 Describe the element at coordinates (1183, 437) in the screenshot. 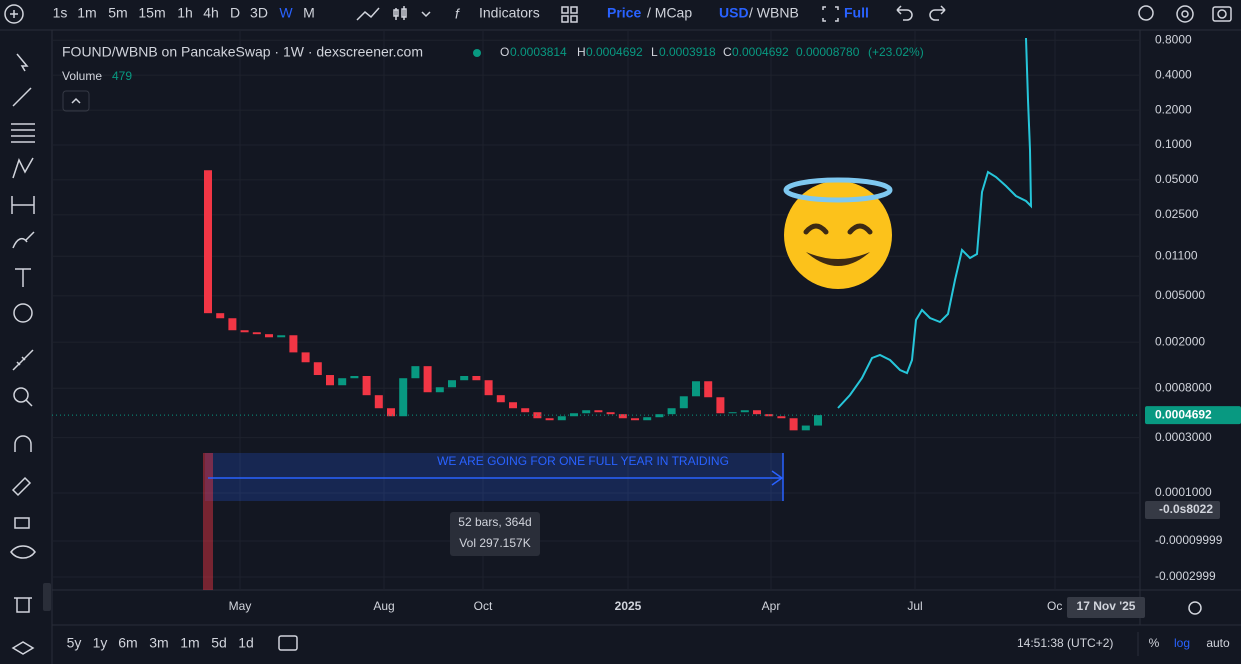

I see `y-tick-label: 0.0003000` at that location.